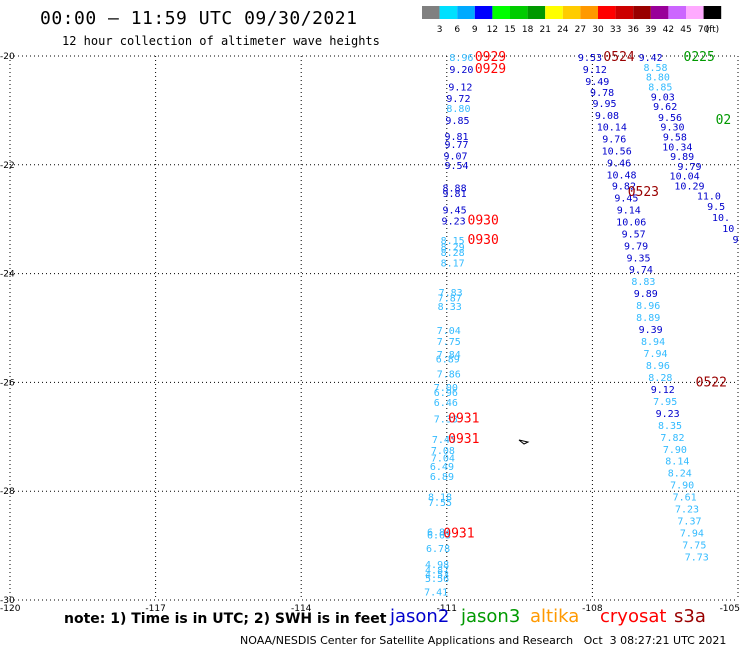 The height and width of the screenshot is (650, 740). I want to click on wave-height-label: 7.55, so click(440, 503).